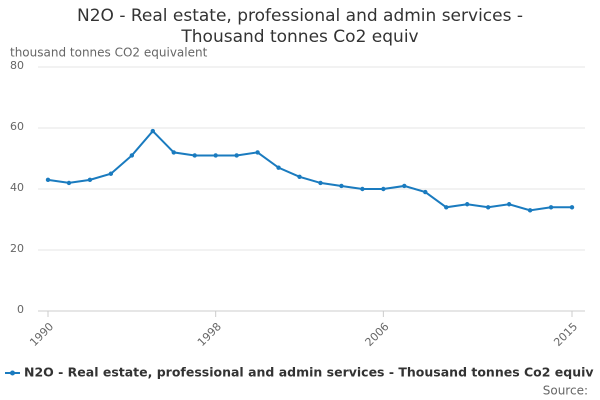  What do you see at coordinates (12, 373) in the screenshot?
I see `legend-marker` at bounding box center [12, 373].